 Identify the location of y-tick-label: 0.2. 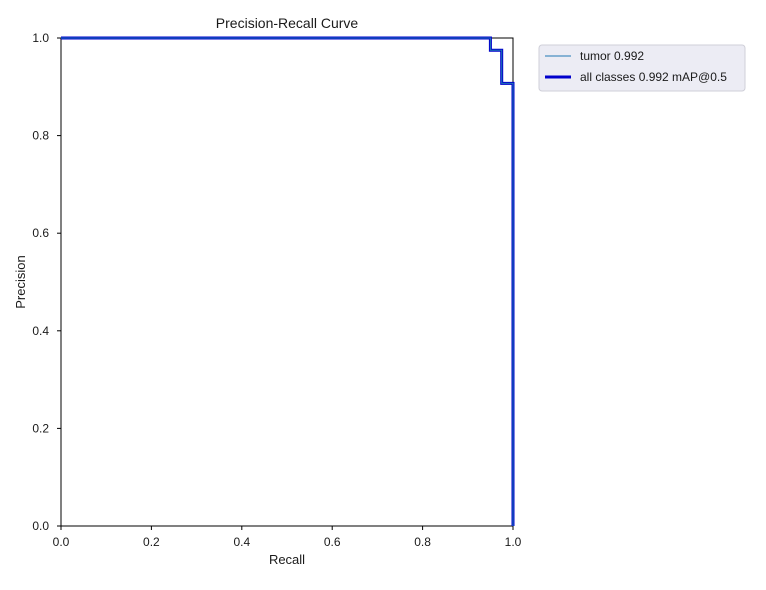
(40, 428).